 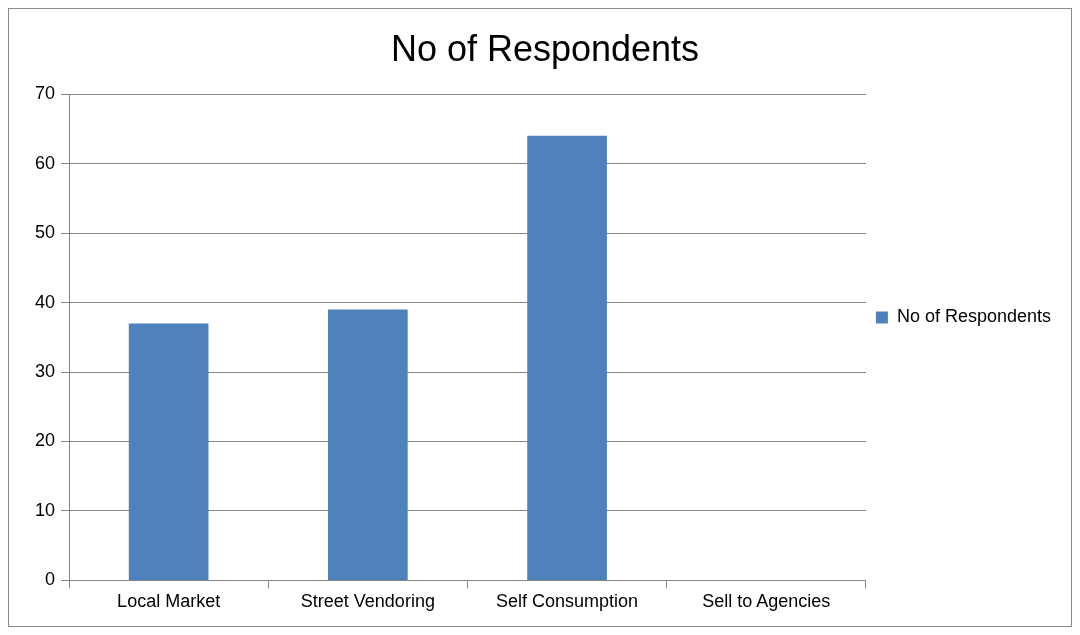 What do you see at coordinates (567, 601) in the screenshot?
I see `x-tick-label: Self Consumption` at bounding box center [567, 601].